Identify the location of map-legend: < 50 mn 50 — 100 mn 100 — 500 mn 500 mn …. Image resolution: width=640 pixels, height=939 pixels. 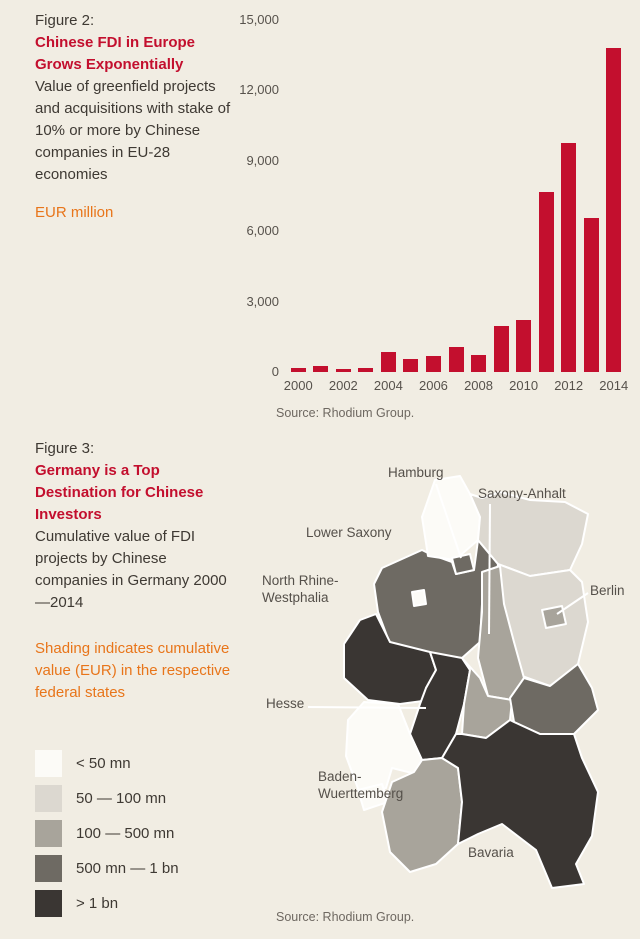
(107, 837).